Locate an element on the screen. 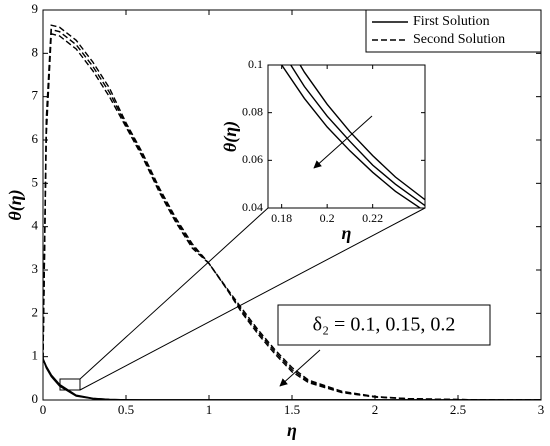  x-tick-label: 0 is located at coordinates (43, 409).